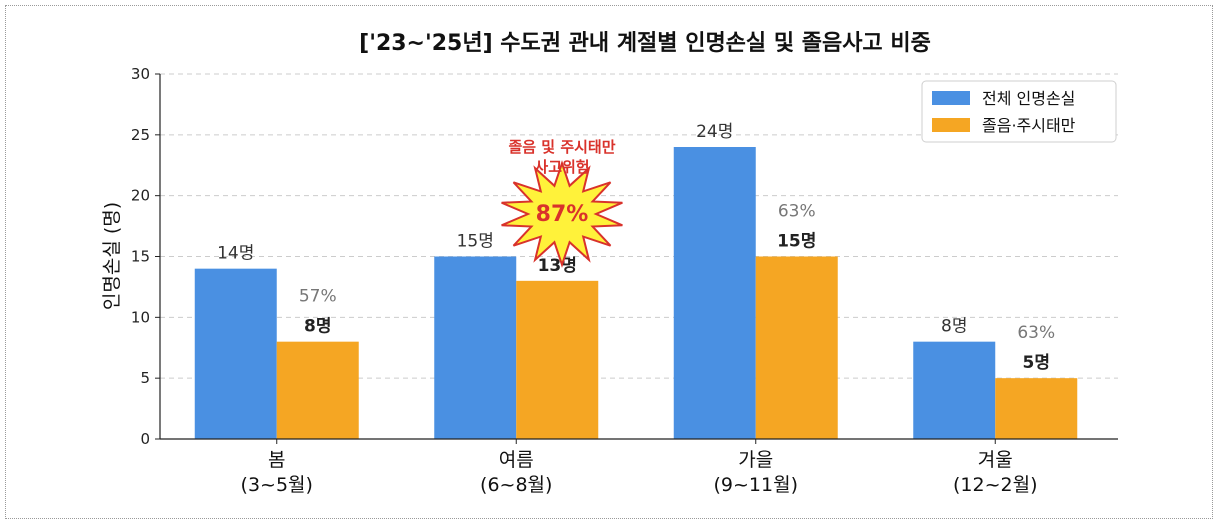 The image size is (1220, 526). Describe the element at coordinates (145, 439) in the screenshot. I see `y-tick-label: 0` at that location.